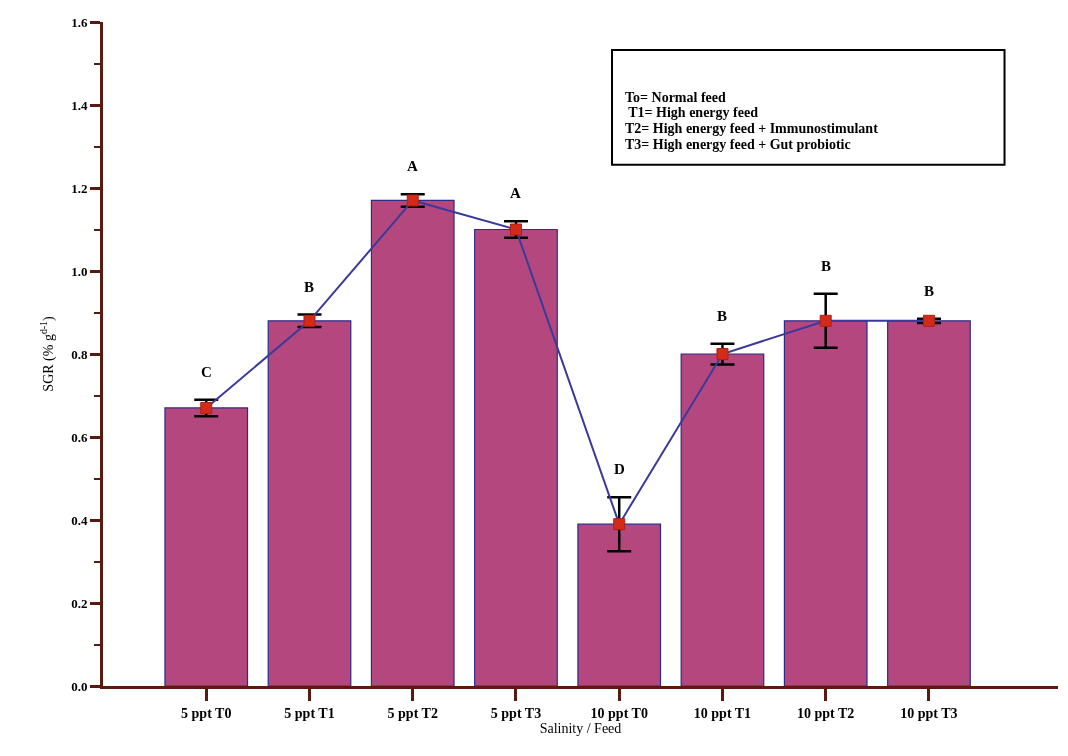 This screenshot has height=756, width=1068. I want to click on annotation: T3= High energy feed + Gut probiotic, so click(738, 144).